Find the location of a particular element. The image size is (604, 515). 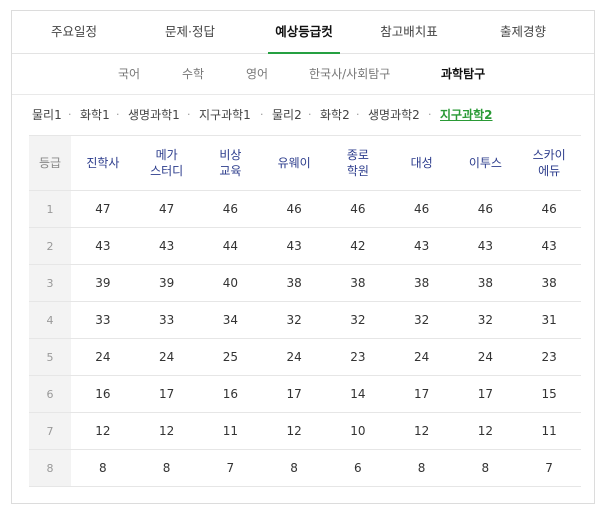

score-cell: 39 is located at coordinates (166, 283).